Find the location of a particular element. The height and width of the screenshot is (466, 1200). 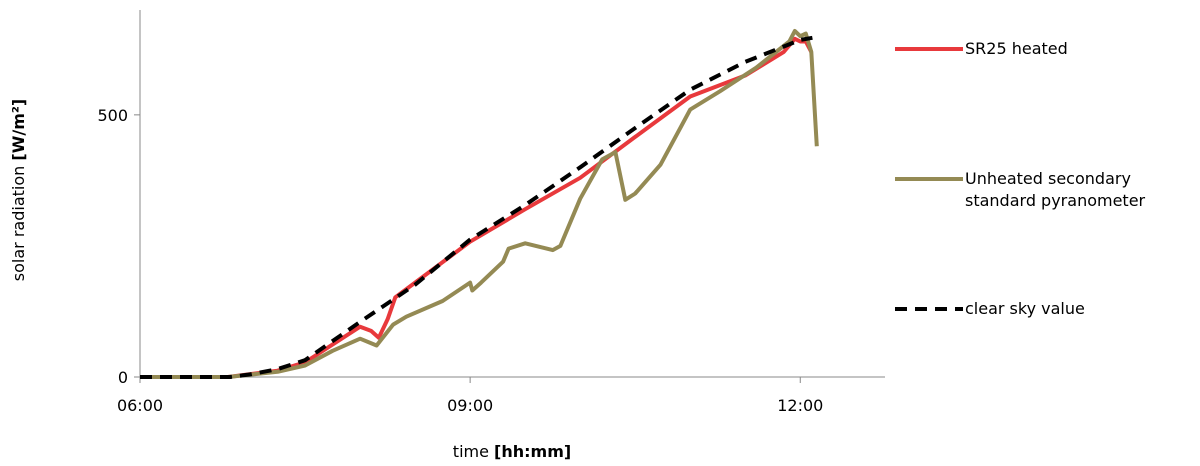

legend-label: Unheated secondary standard pyranometer is located at coordinates (1055, 189).